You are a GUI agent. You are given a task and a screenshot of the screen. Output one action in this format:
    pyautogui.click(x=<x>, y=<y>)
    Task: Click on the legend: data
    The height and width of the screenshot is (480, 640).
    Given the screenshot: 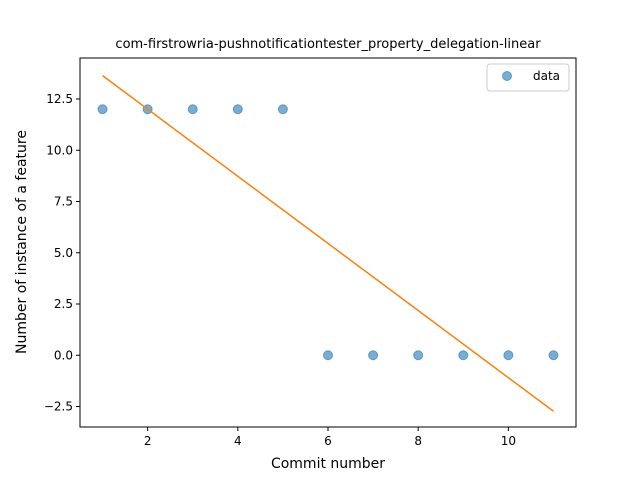 What is the action you would take?
    pyautogui.click(x=528, y=77)
    